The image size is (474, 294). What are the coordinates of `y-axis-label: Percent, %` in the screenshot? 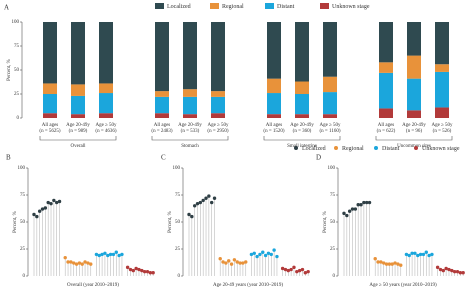 It's located at (325, 222).